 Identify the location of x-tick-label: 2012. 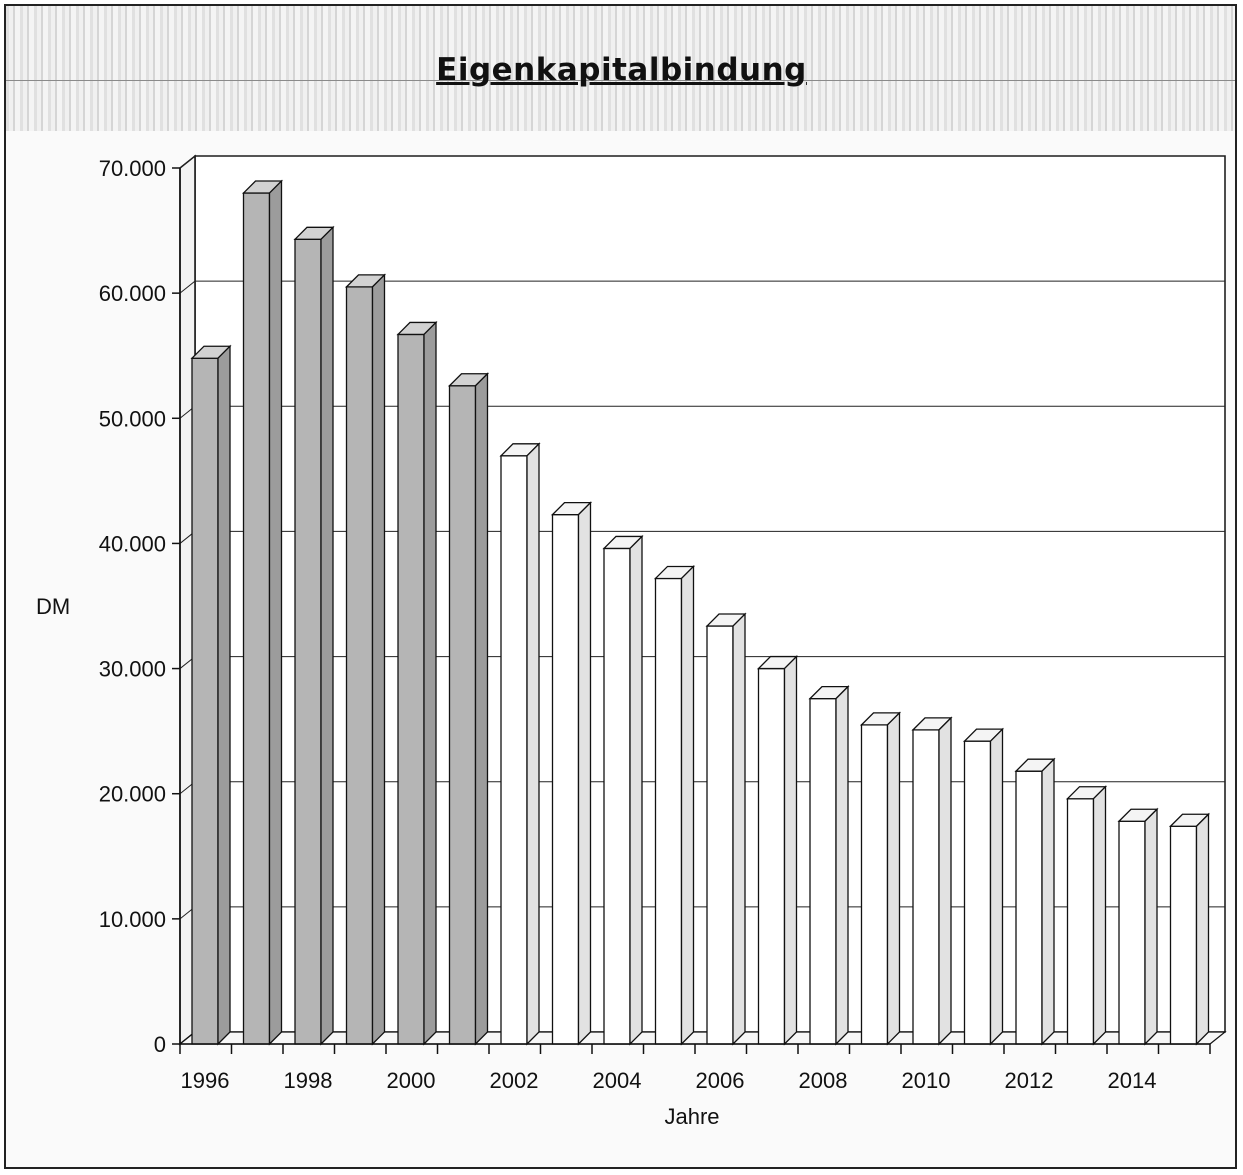
(1029, 1080).